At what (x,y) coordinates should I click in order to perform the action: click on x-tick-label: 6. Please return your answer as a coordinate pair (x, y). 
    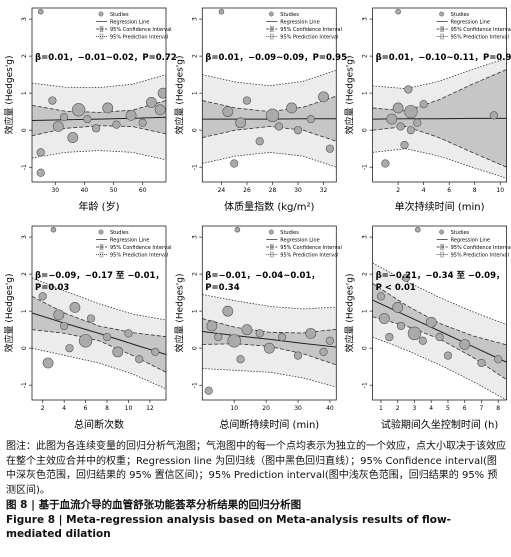
    Looking at the image, I should click on (449, 190).